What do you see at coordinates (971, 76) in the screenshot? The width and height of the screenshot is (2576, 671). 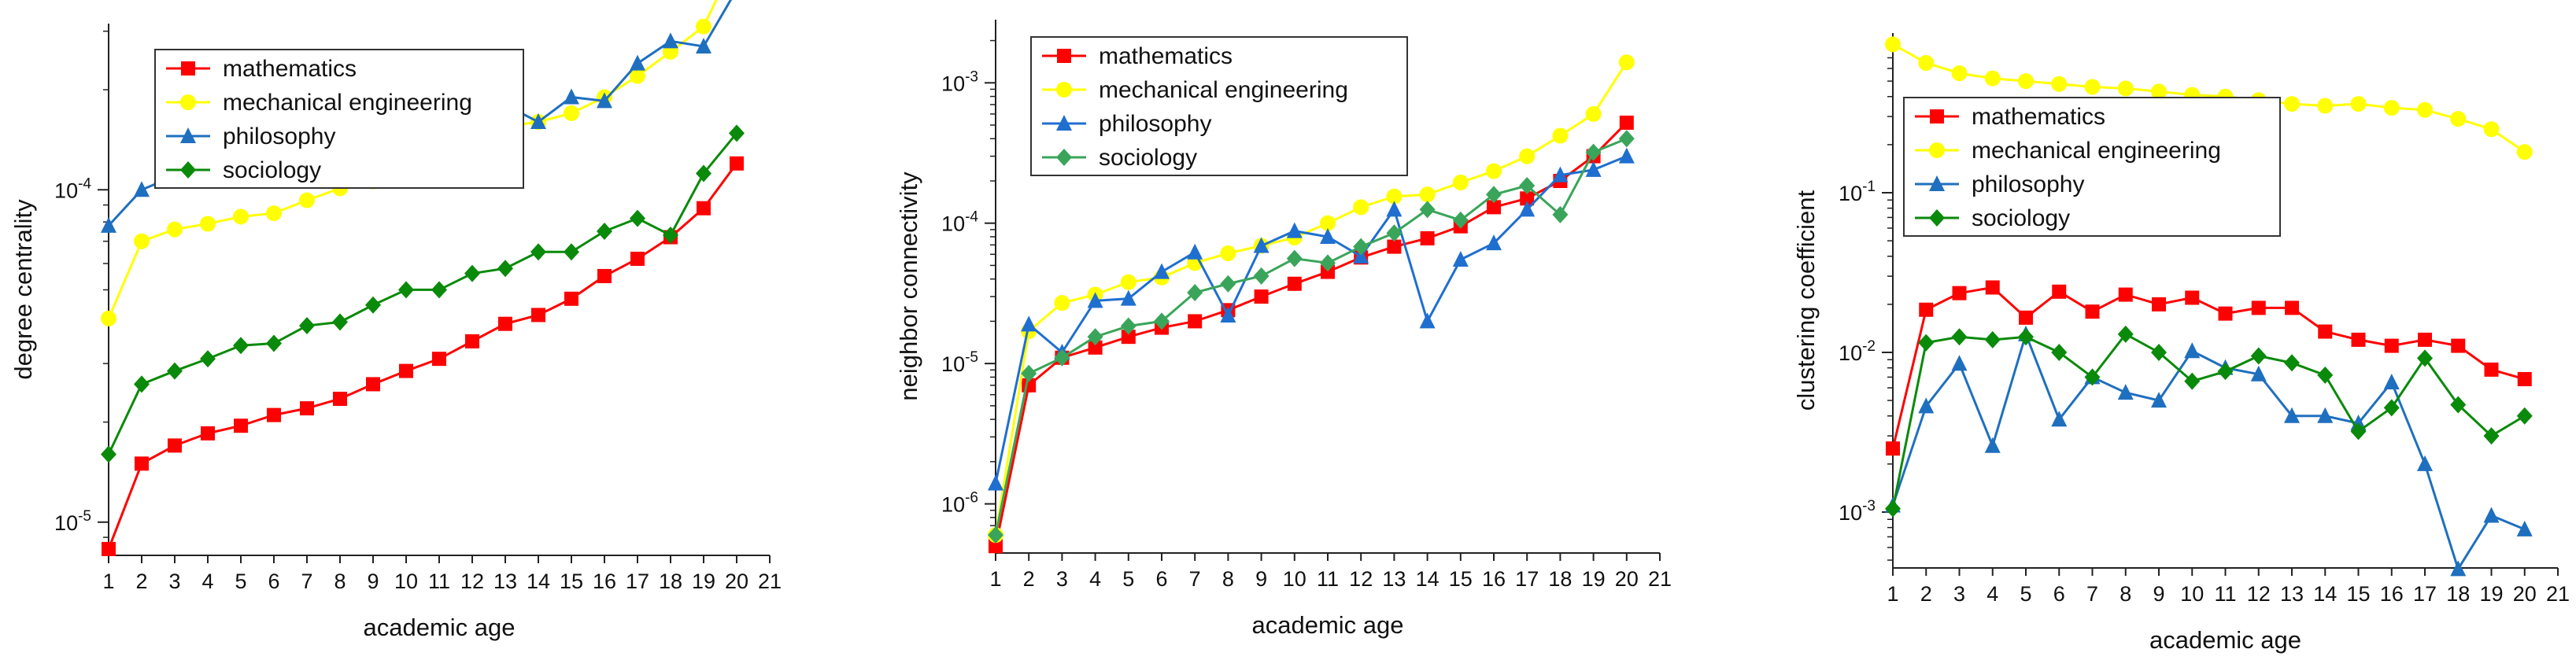 I see `y-tick-exponent: -3` at bounding box center [971, 76].